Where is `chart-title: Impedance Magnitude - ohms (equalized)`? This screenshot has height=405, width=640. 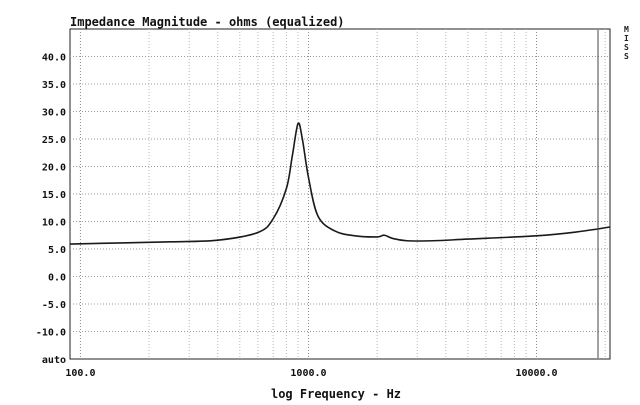
chart-title: Impedance Magnitude - ohms (equalized) is located at coordinates (207, 22).